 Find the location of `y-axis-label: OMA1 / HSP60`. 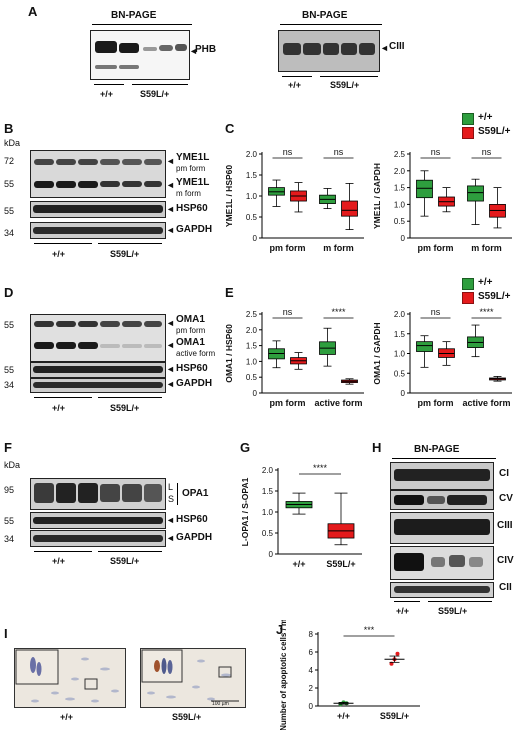

y-axis-label: OMA1 / HSP60 is located at coordinates (229, 353).